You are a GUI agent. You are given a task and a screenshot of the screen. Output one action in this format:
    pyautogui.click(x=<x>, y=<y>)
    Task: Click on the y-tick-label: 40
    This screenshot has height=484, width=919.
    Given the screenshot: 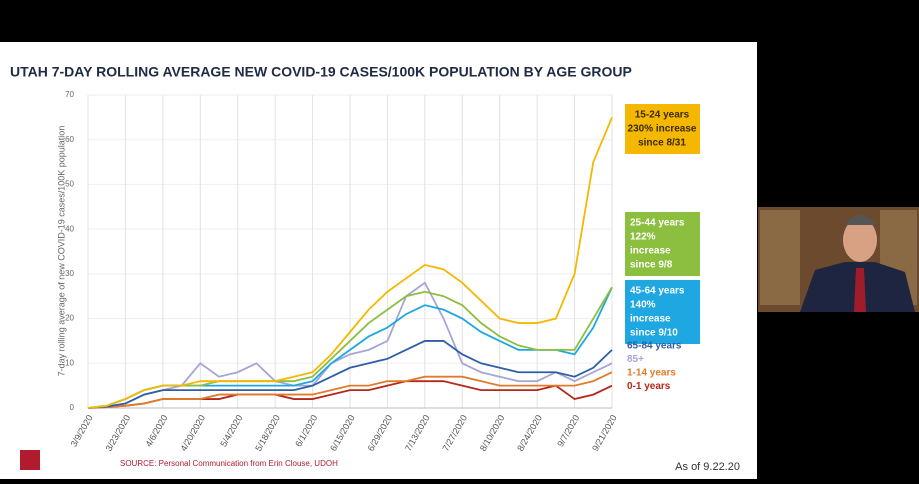 What is the action you would take?
    pyautogui.click(x=69, y=228)
    